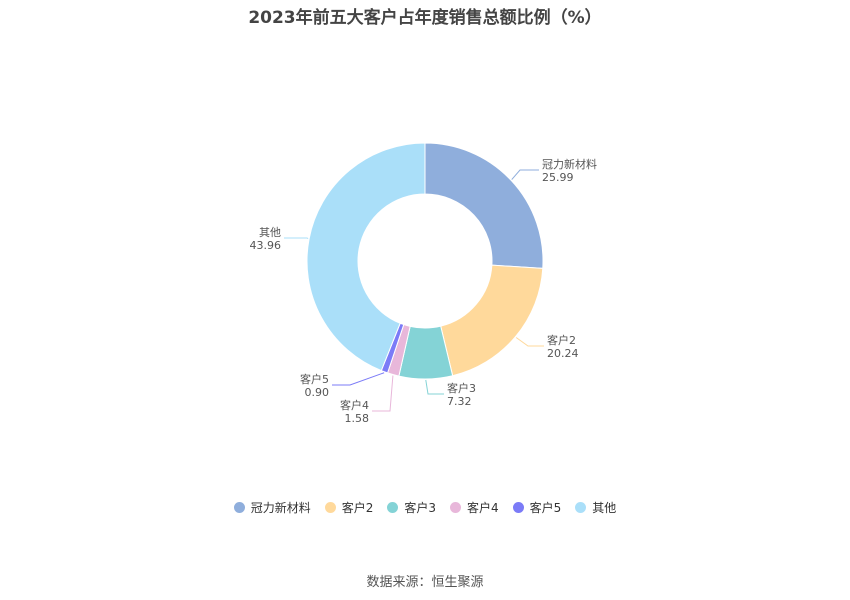 This screenshot has height=600, width=850. What do you see at coordinates (314, 379) in the screenshot?
I see `slice-label-客户5: 客户5` at bounding box center [314, 379].